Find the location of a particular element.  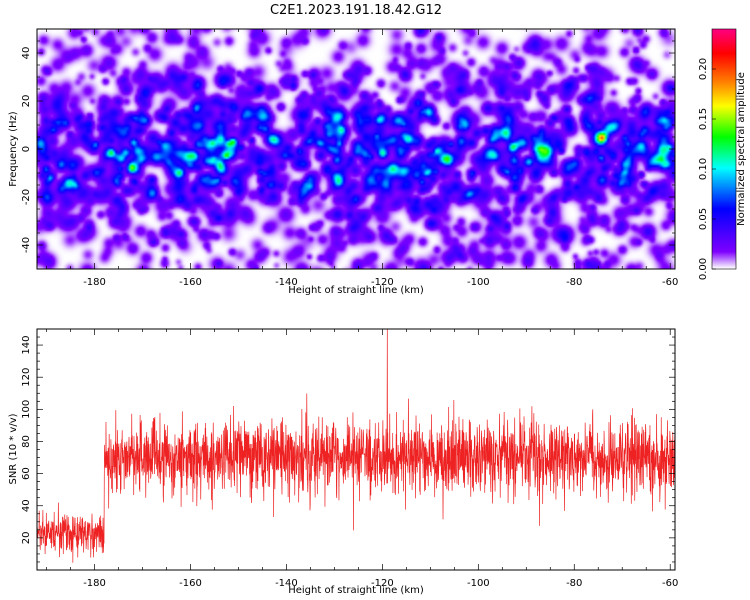

colorbar is located at coordinates (724, 149).